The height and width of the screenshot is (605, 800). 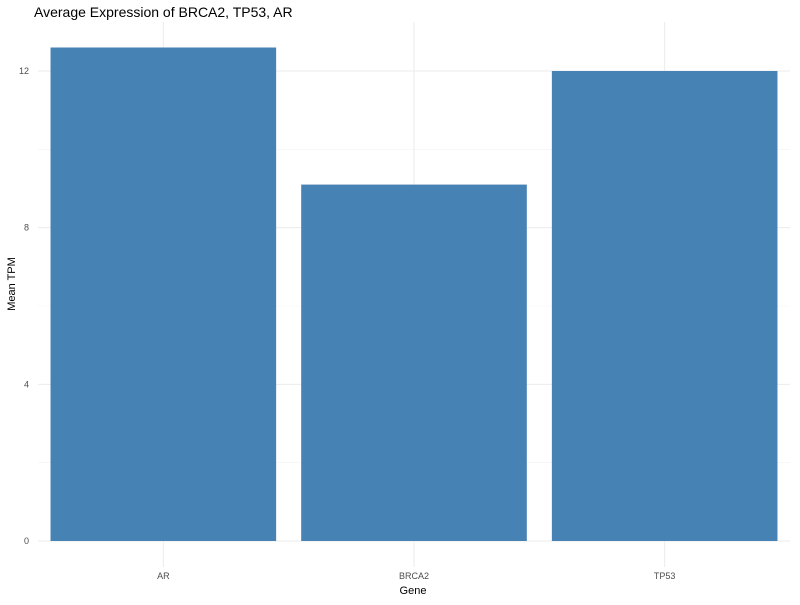 I want to click on y-tick-label: 8, so click(x=26, y=228).